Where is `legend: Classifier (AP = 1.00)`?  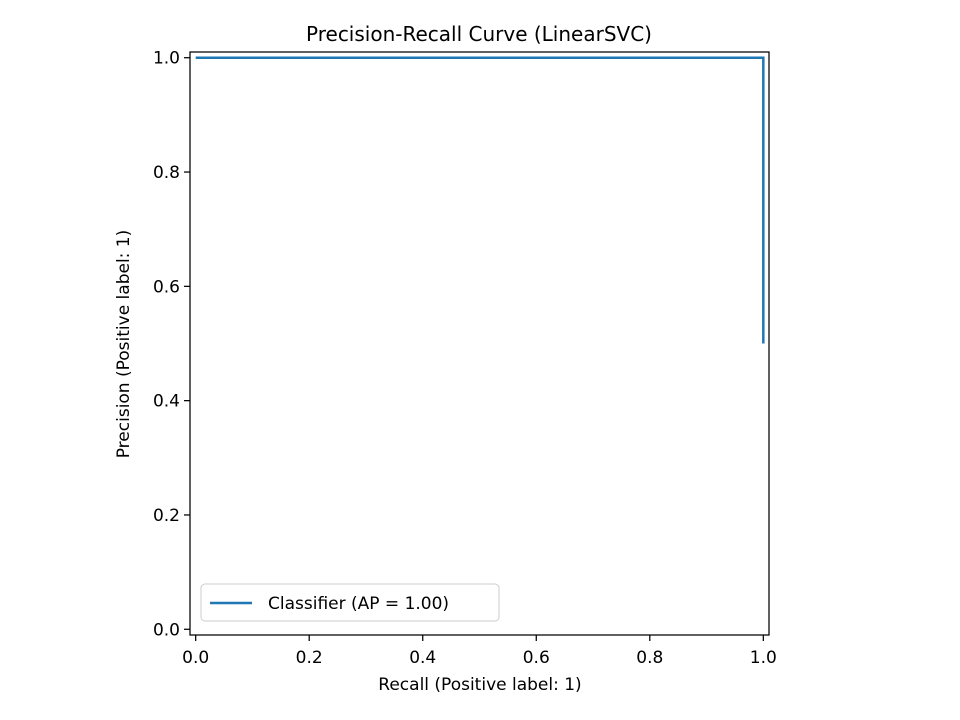 legend: Classifier (AP = 1.00) is located at coordinates (350, 602).